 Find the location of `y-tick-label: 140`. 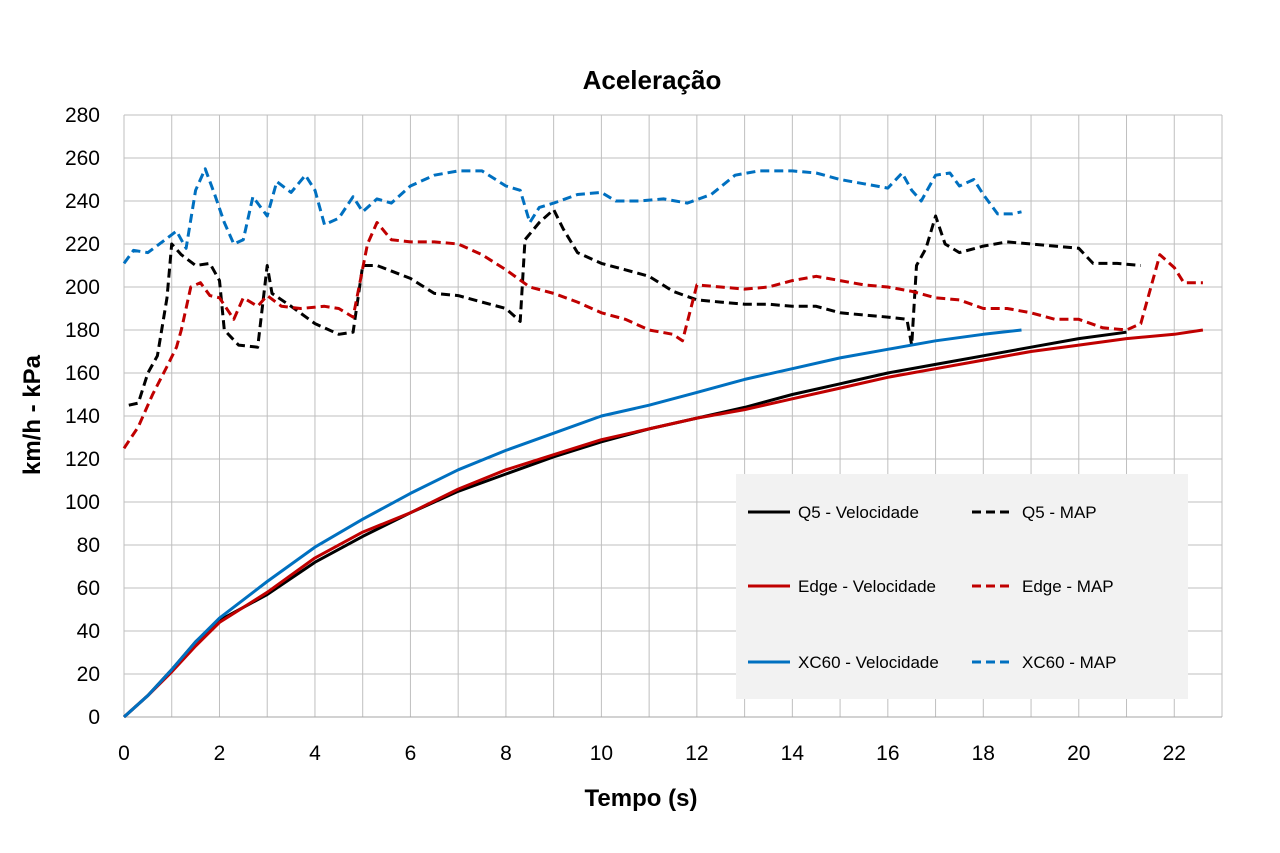

y-tick-label: 140 is located at coordinates (82, 416).